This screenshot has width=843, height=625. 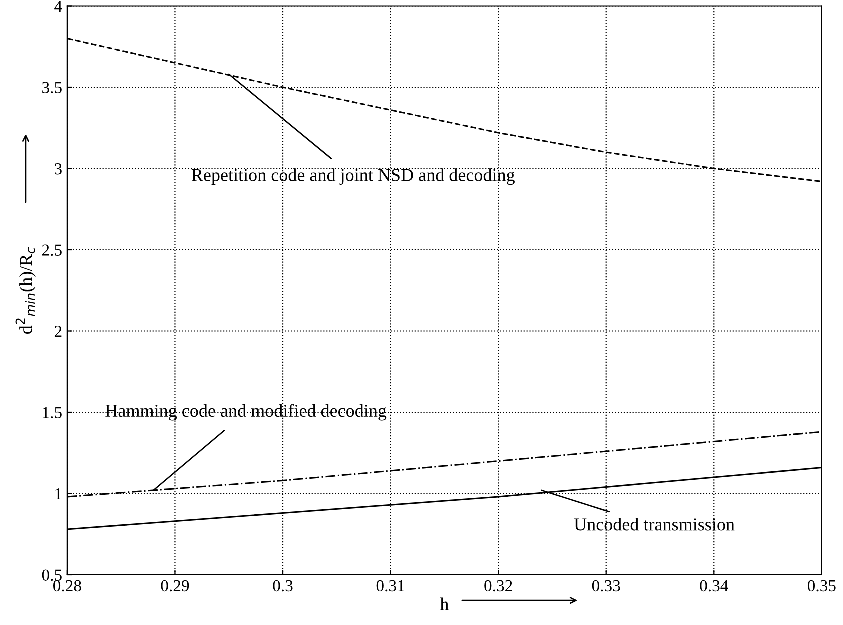 What do you see at coordinates (58, 169) in the screenshot?
I see `y-tick-label: 3` at bounding box center [58, 169].